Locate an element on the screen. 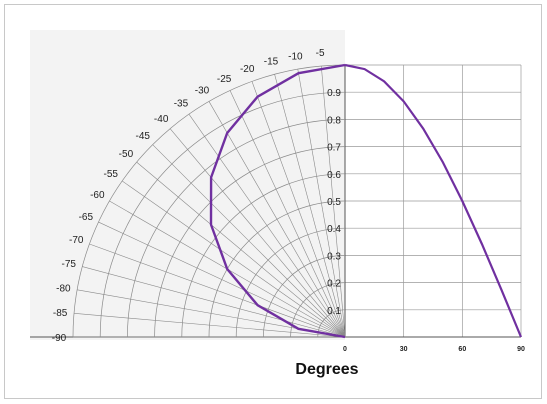 Image resolution: width=547 pixels, height=404 pixels. radial-tick-label: 0.3 is located at coordinates (334, 256).